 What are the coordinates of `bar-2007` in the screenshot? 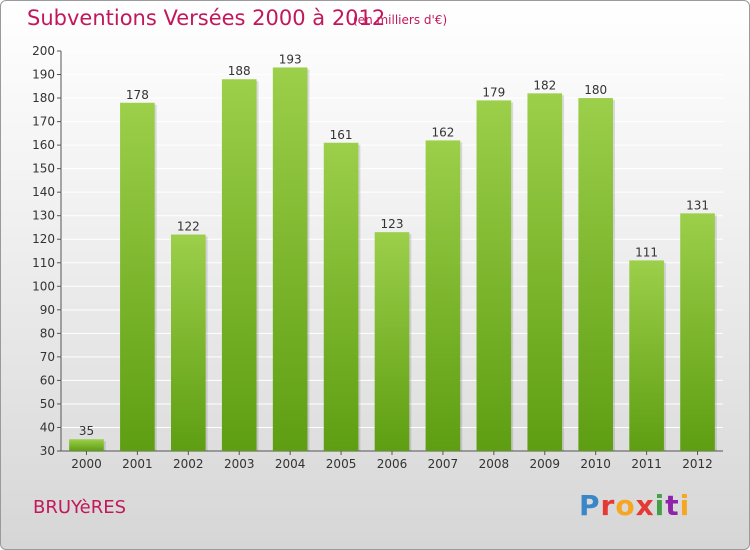 It's located at (443, 296).